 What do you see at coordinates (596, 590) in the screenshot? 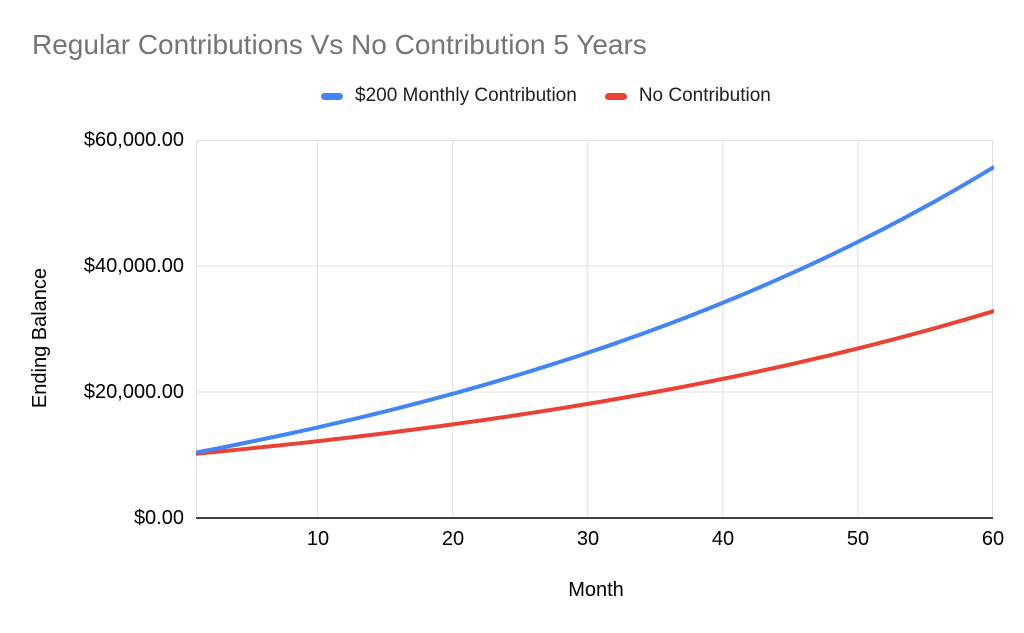
I see `x-axis-title: Month` at bounding box center [596, 590].